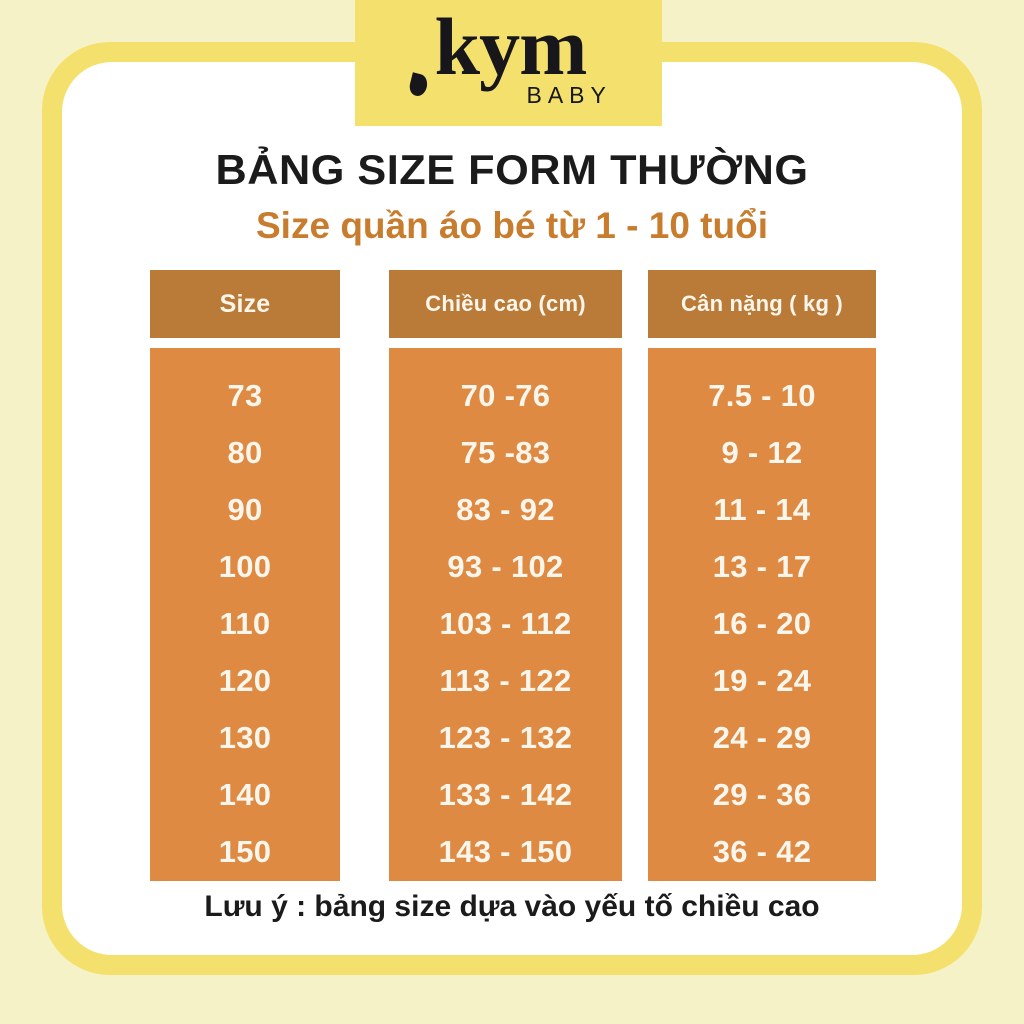  Describe the element at coordinates (245, 395) in the screenshot. I see `table-cell: 73` at that location.